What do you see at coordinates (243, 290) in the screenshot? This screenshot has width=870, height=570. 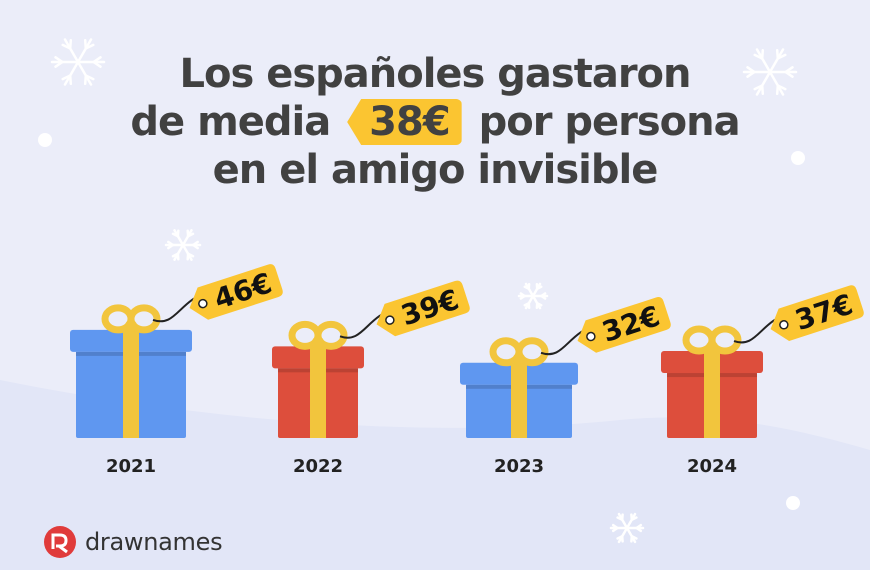 I see `value-label: 46€` at bounding box center [243, 290].